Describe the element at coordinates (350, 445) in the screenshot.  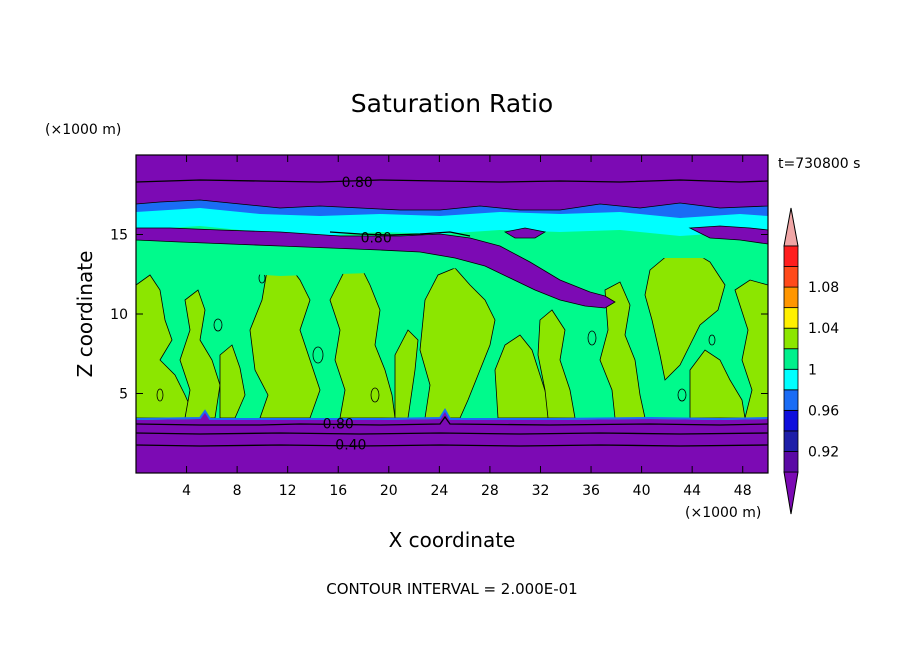
I see `contour-label: 0.40` at that location.